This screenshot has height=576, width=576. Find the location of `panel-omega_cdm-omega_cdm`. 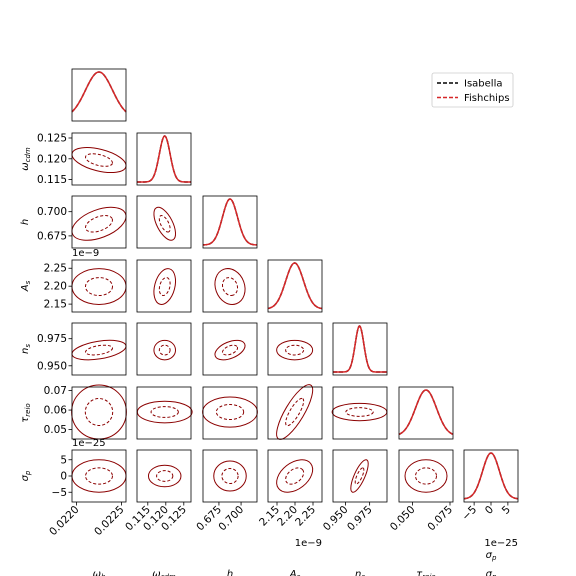

panel-omega_cdm-omega_cdm is located at coordinates (164, 159).